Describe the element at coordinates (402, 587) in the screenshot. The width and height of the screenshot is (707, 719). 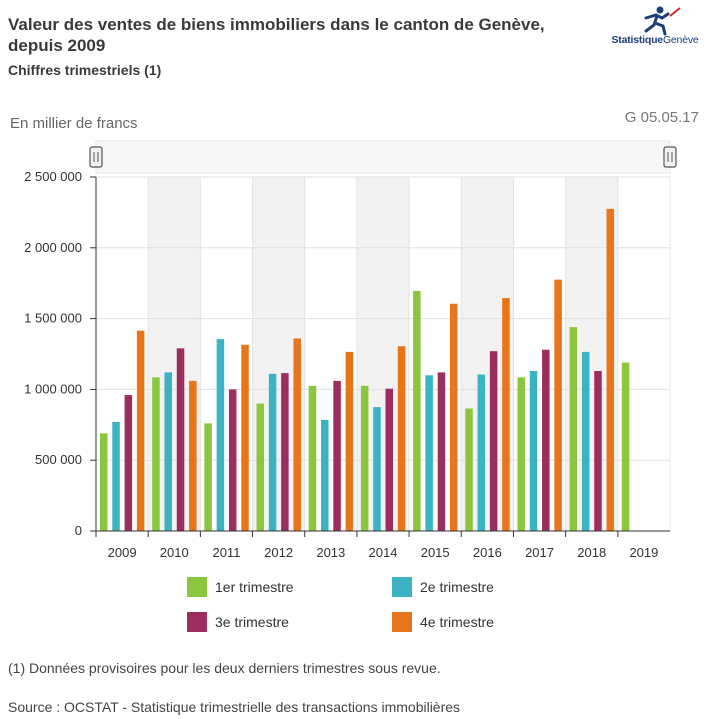
I see `legend-swatch-q2` at that location.